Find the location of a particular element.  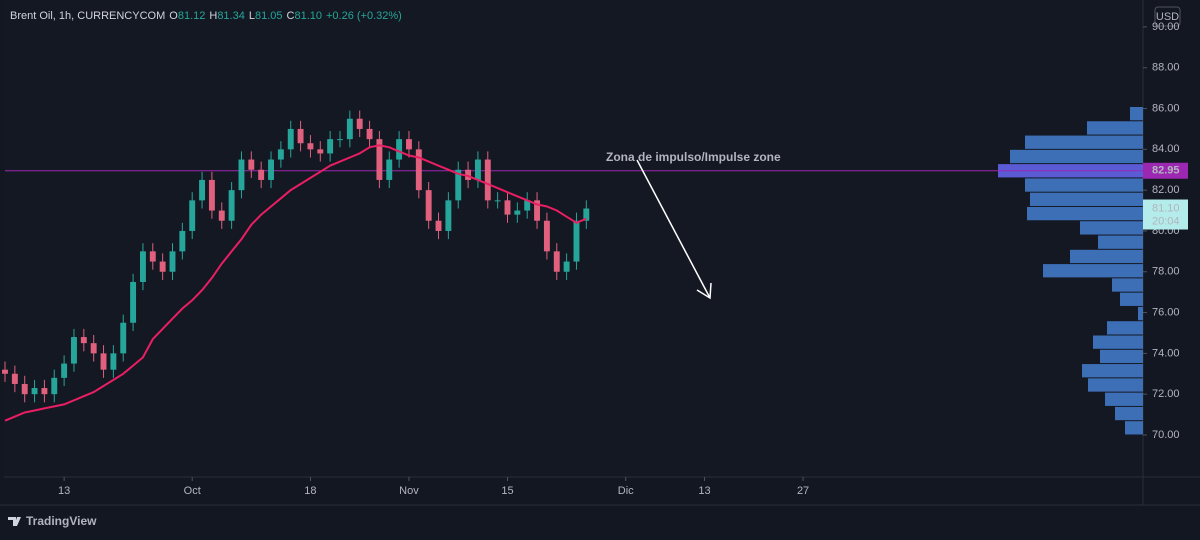

hline-label: 82.95 is located at coordinates (1166, 171).